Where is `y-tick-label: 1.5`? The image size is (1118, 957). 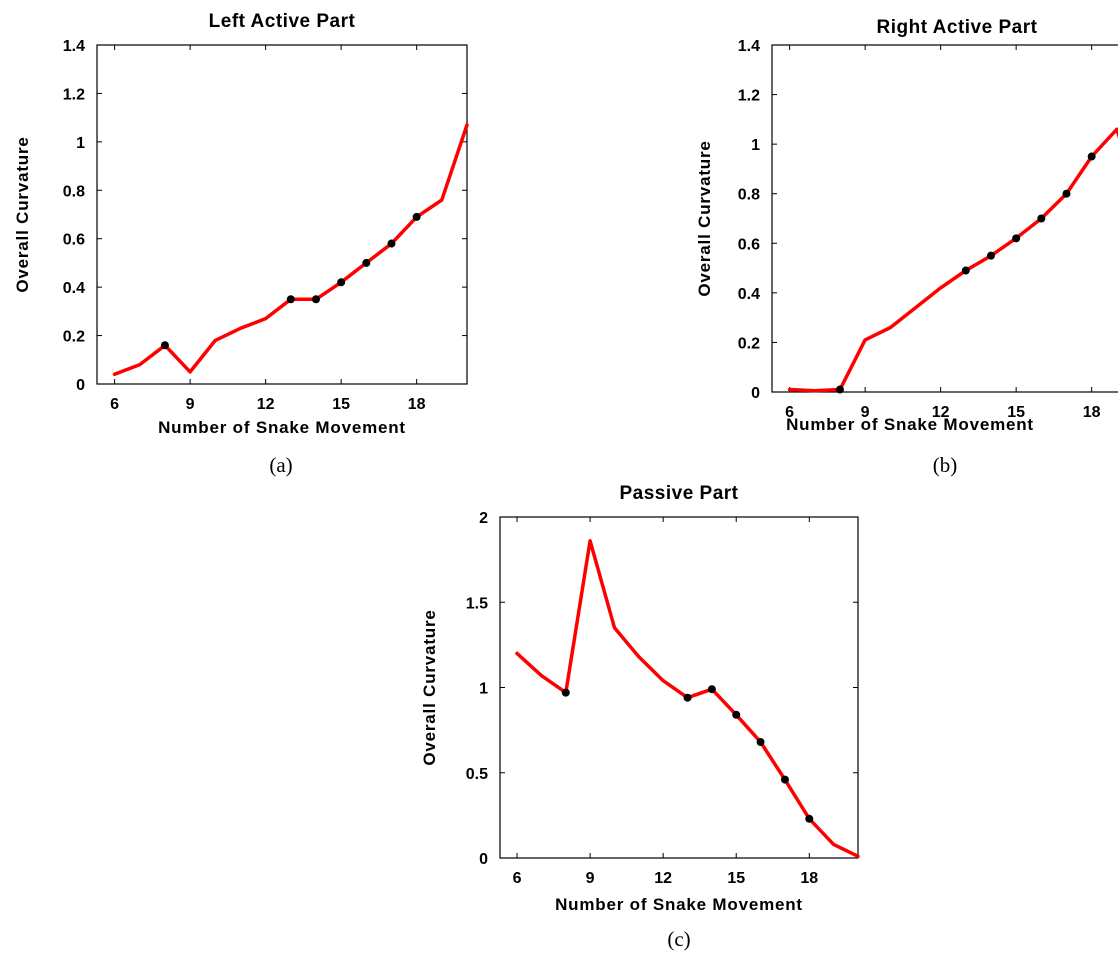 y-tick-label: 1.5 is located at coordinates (477, 603).